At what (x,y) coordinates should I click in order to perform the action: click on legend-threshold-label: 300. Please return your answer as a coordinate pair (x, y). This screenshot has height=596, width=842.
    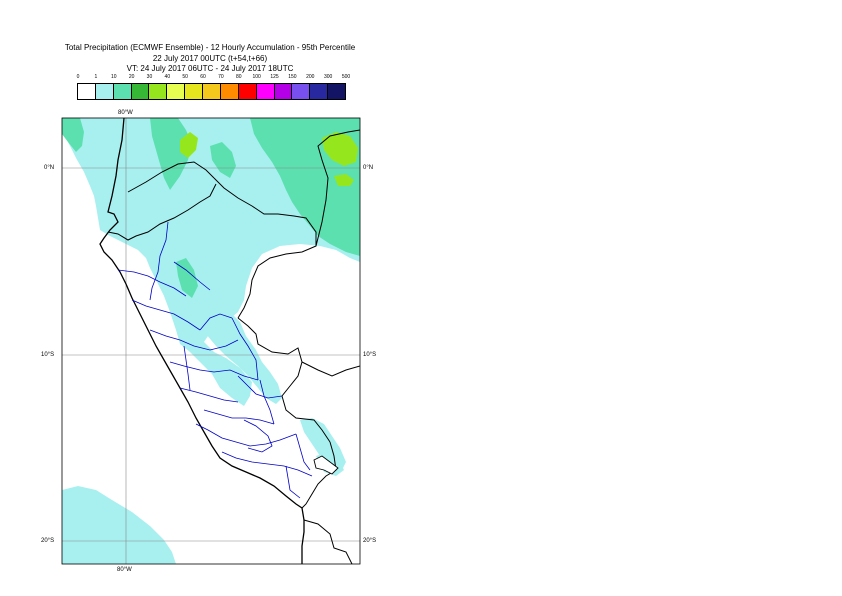
    Looking at the image, I should click on (328, 77).